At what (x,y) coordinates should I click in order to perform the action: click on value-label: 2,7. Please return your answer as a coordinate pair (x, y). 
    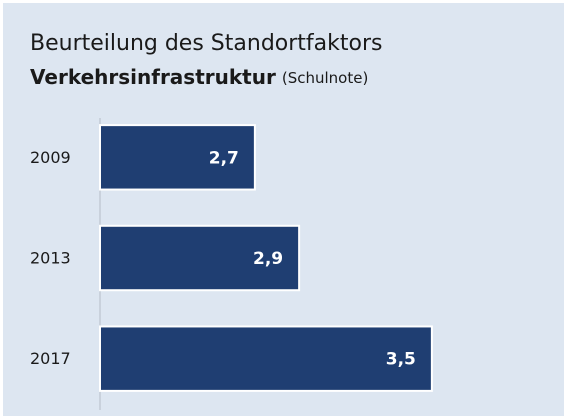
    Looking at the image, I should click on (224, 158).